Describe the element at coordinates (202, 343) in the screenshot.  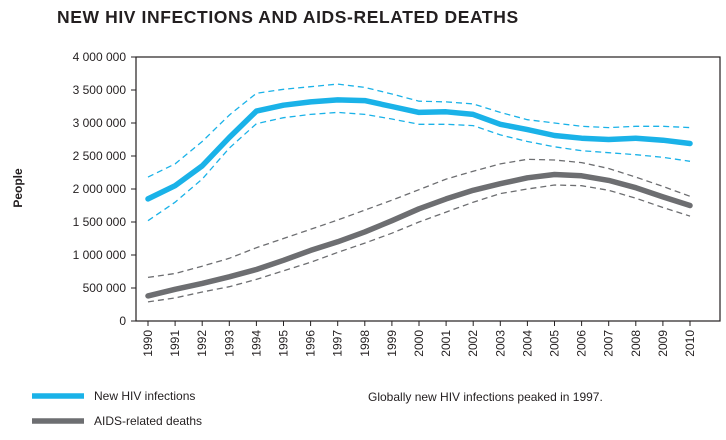
I see `x-tick-label: 1992` at that location.